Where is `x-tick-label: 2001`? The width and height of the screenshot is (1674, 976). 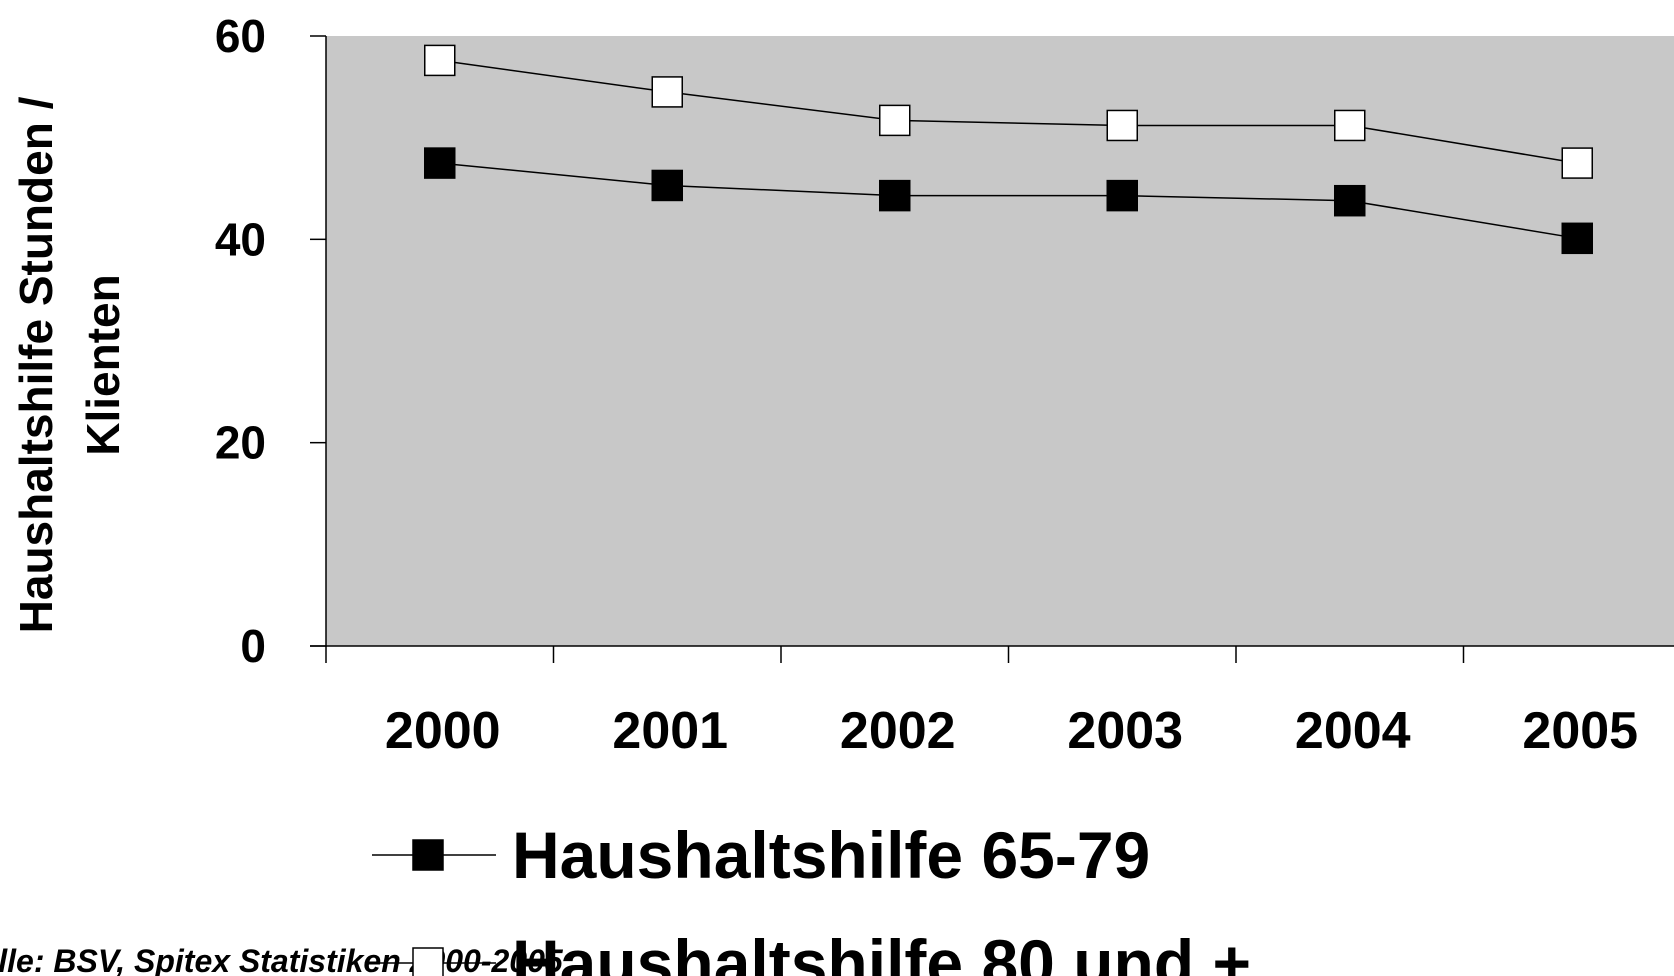 x-tick-label: 2001 is located at coordinates (670, 731).